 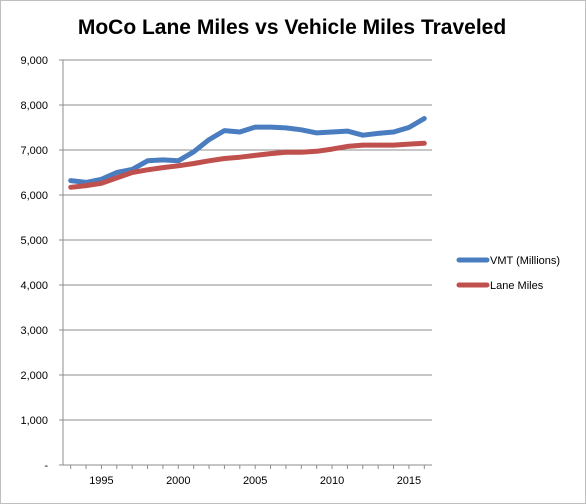 I want to click on x-tick-label: 2005, so click(x=255, y=481).